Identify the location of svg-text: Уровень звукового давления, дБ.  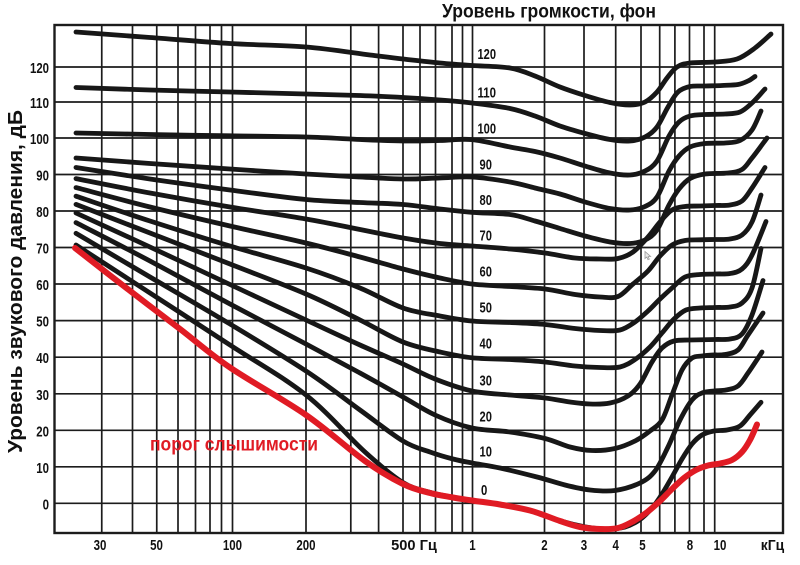
(15, 281).